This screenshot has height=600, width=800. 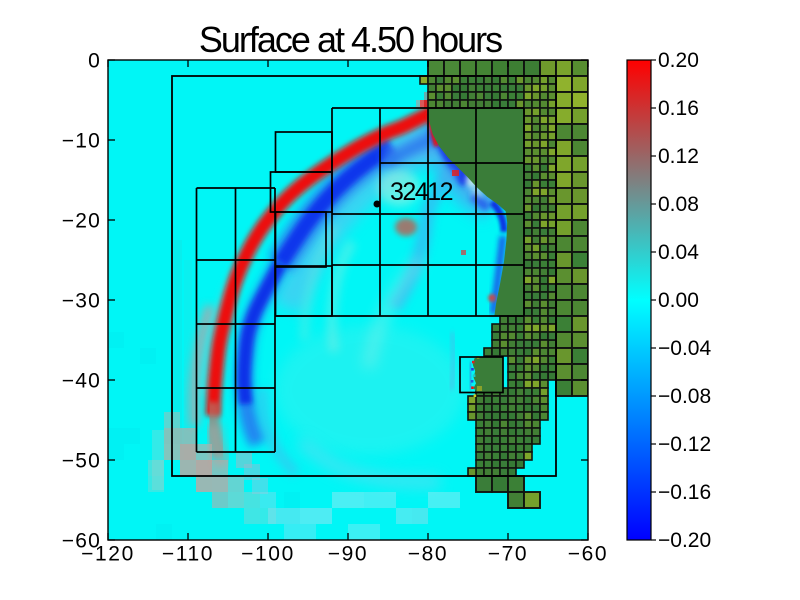 I want to click on svg-text: −70, so click(x=508, y=554).